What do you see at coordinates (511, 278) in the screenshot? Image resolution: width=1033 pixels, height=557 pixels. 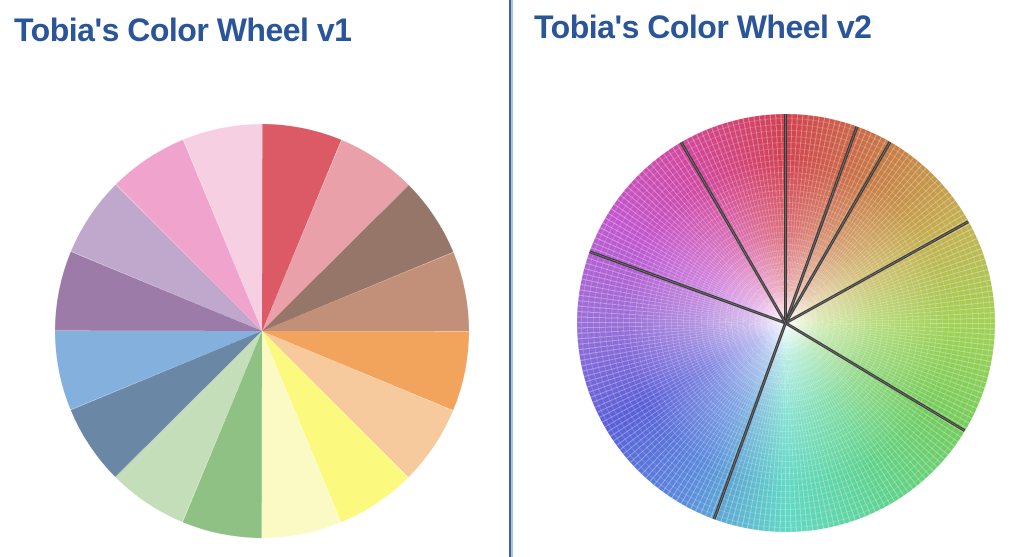 I see `panel-divider` at bounding box center [511, 278].